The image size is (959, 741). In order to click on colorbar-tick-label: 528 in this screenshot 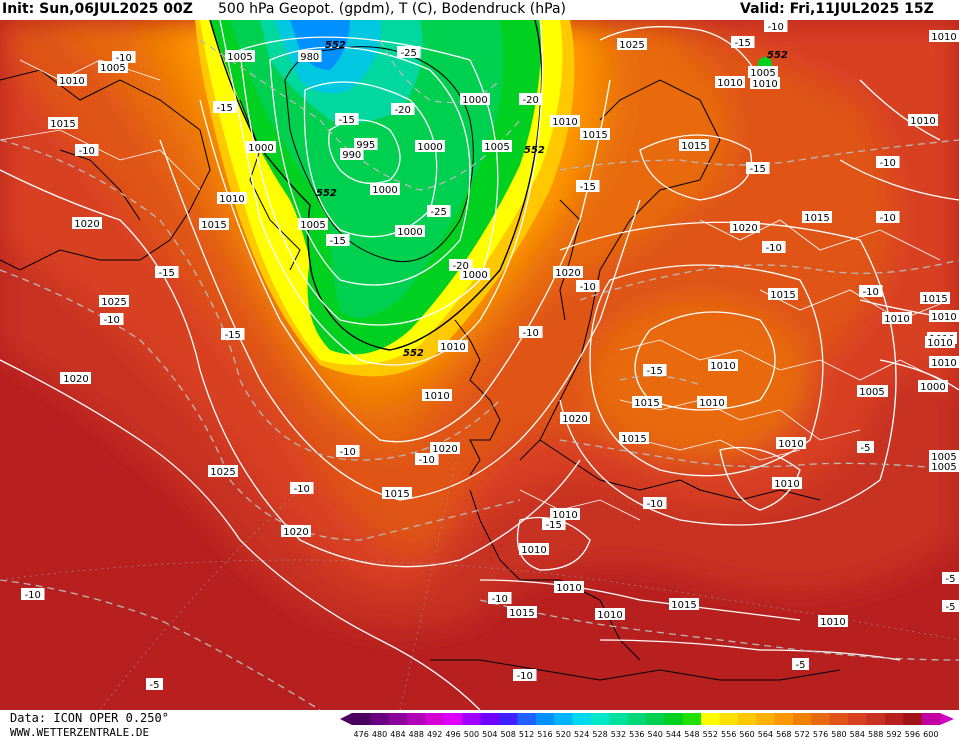, I will do `click(599, 734)`.